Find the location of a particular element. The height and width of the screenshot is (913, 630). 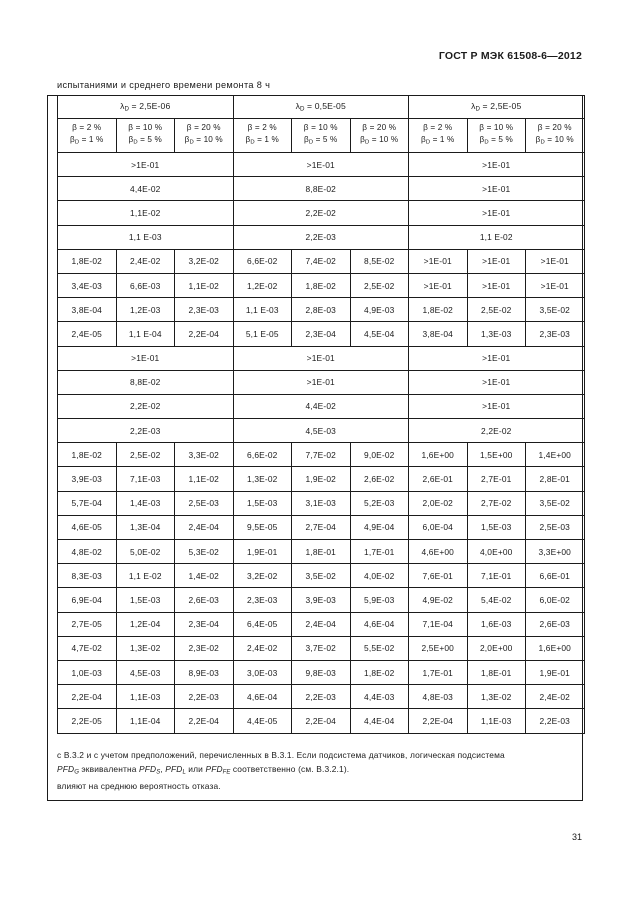

table-cell: 5,2E-03 is located at coordinates (379, 503).